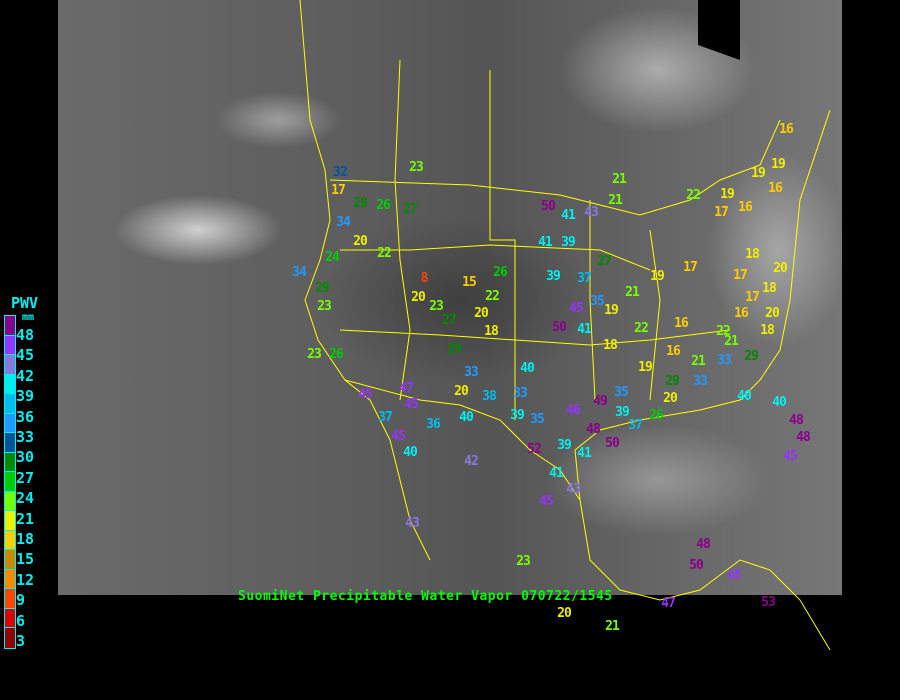  Describe the element at coordinates (469, 282) in the screenshot. I see `station-pwv-value: 15` at that location.